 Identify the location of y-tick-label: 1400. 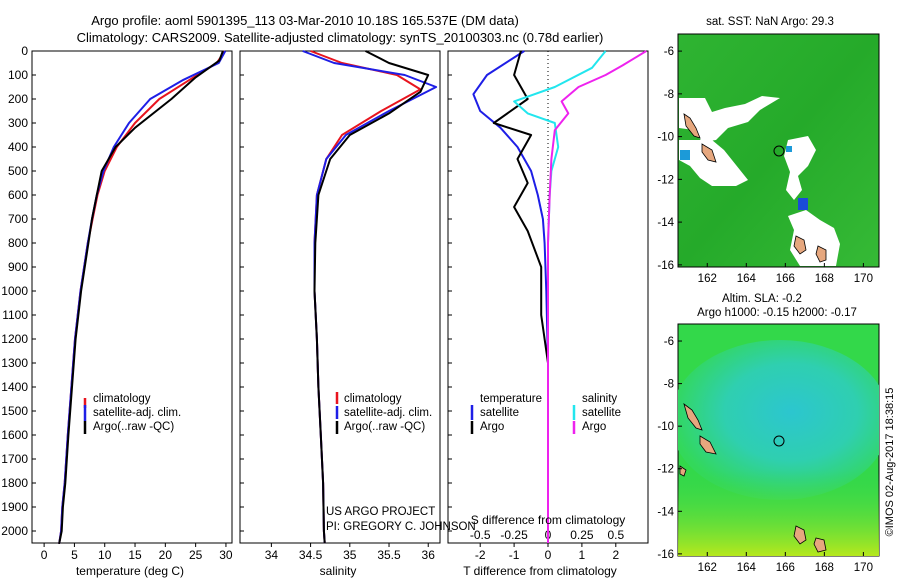
(14, 387).